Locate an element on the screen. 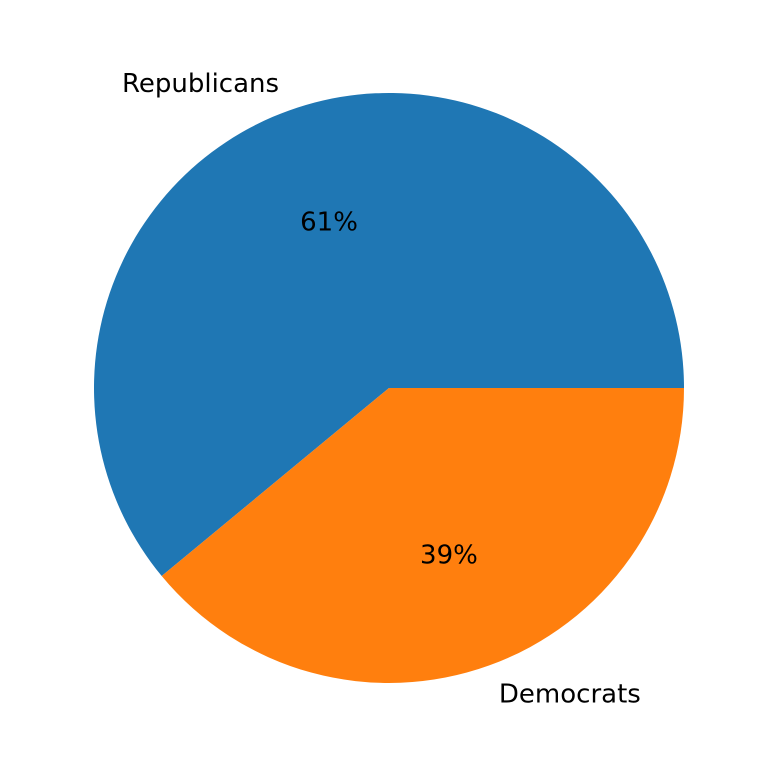 Image resolution: width=777 pixels, height=777 pixels. slice-pct-republicans: 61% is located at coordinates (329, 223).